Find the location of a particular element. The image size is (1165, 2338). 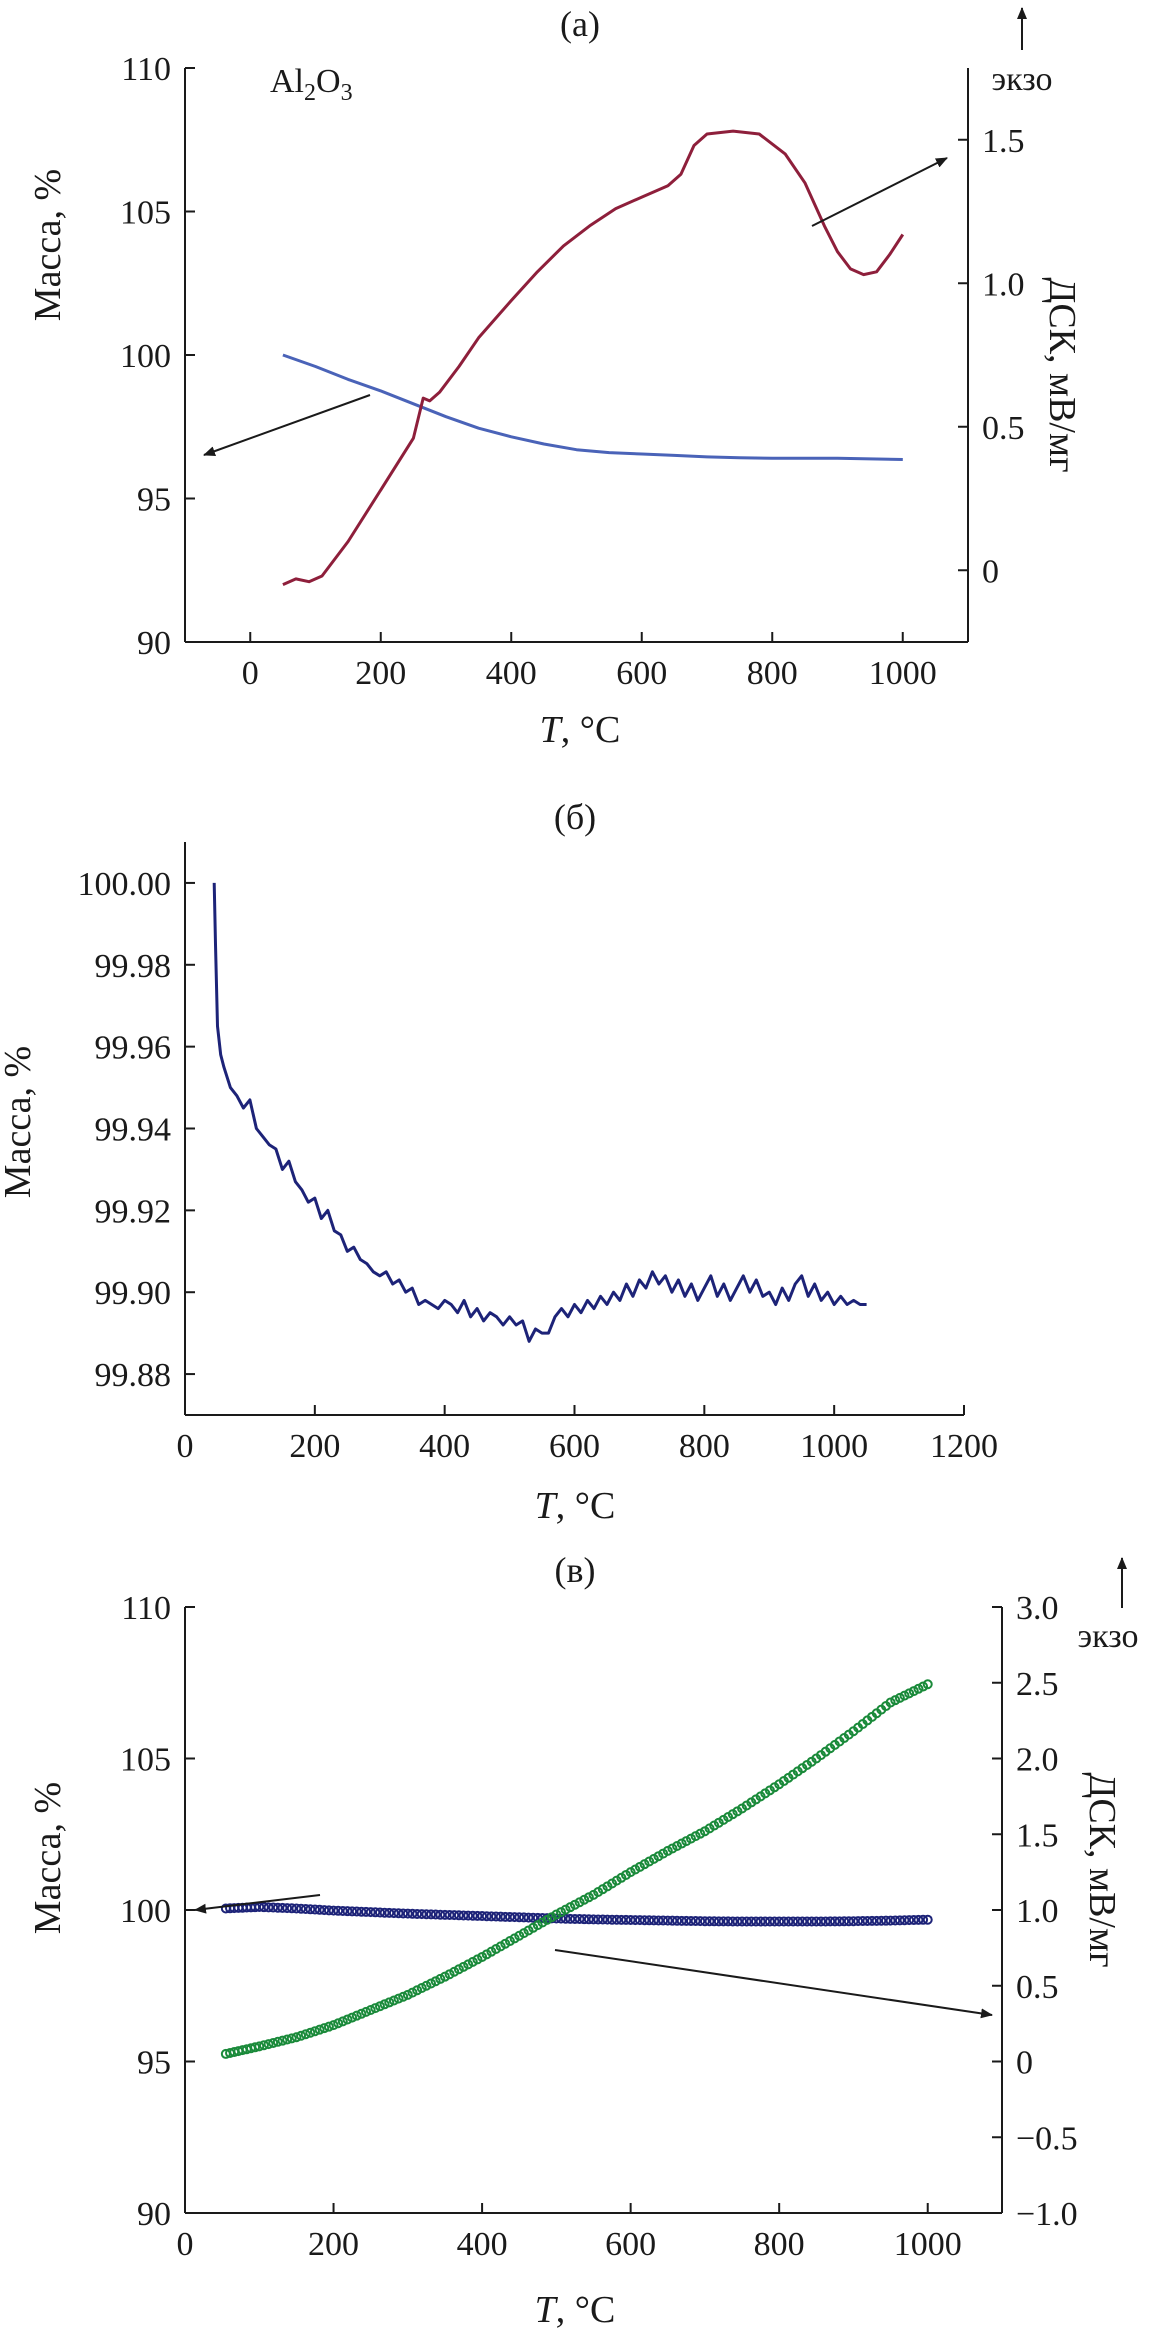

panel-c-x-tick-label: 600 is located at coordinates (630, 2244).